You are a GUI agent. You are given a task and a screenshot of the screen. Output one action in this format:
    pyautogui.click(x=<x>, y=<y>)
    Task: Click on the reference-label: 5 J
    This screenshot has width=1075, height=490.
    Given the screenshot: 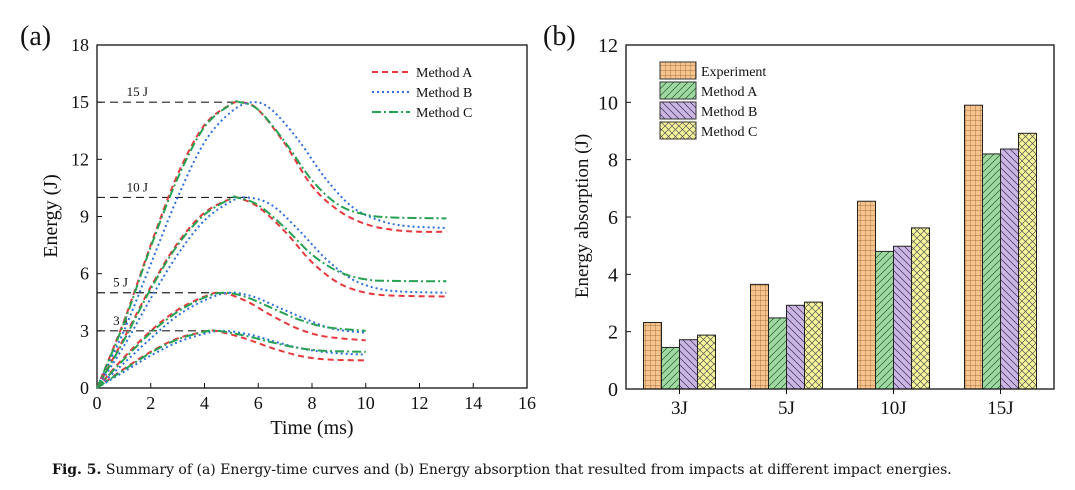 What is the action you would take?
    pyautogui.click(x=120, y=282)
    